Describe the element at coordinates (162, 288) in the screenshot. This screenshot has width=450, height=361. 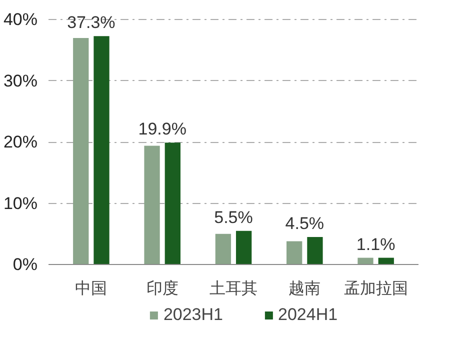
I see `x-tick-label: 印度` at that location.